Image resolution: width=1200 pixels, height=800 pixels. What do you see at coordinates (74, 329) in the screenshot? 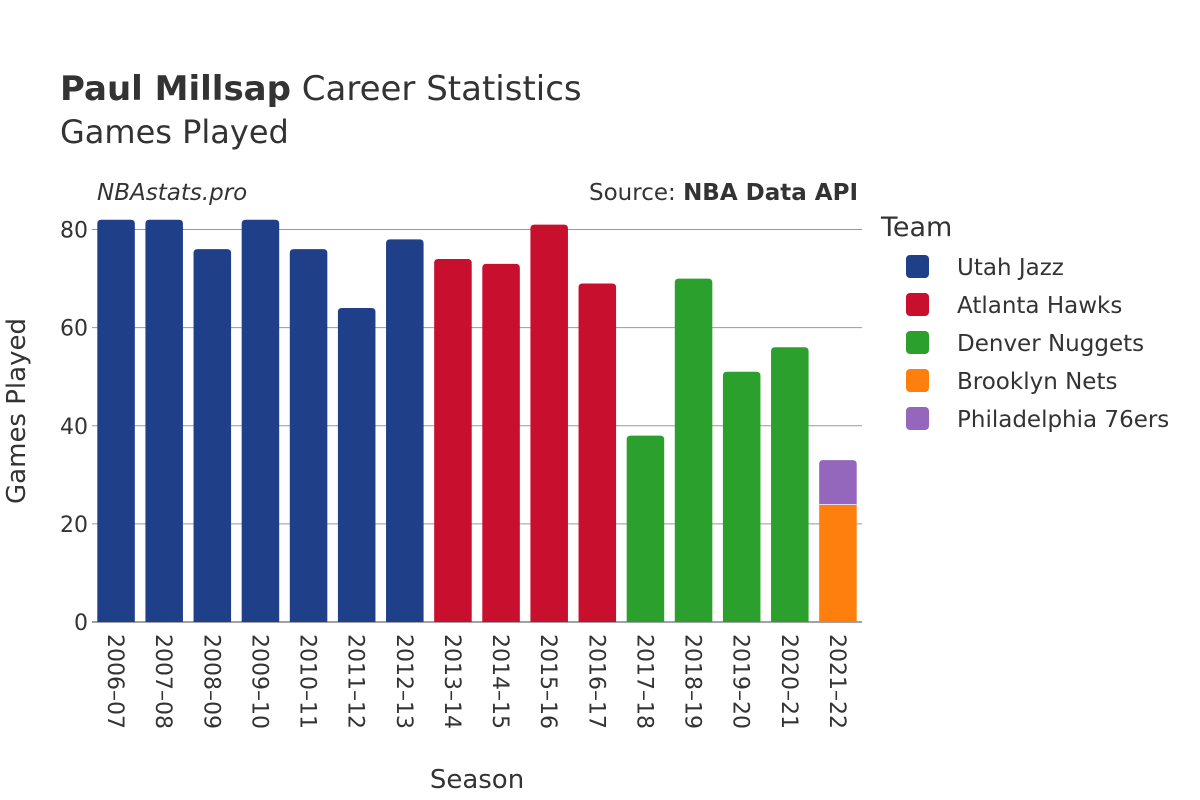
I see `y-tick-label: 60` at bounding box center [74, 329].